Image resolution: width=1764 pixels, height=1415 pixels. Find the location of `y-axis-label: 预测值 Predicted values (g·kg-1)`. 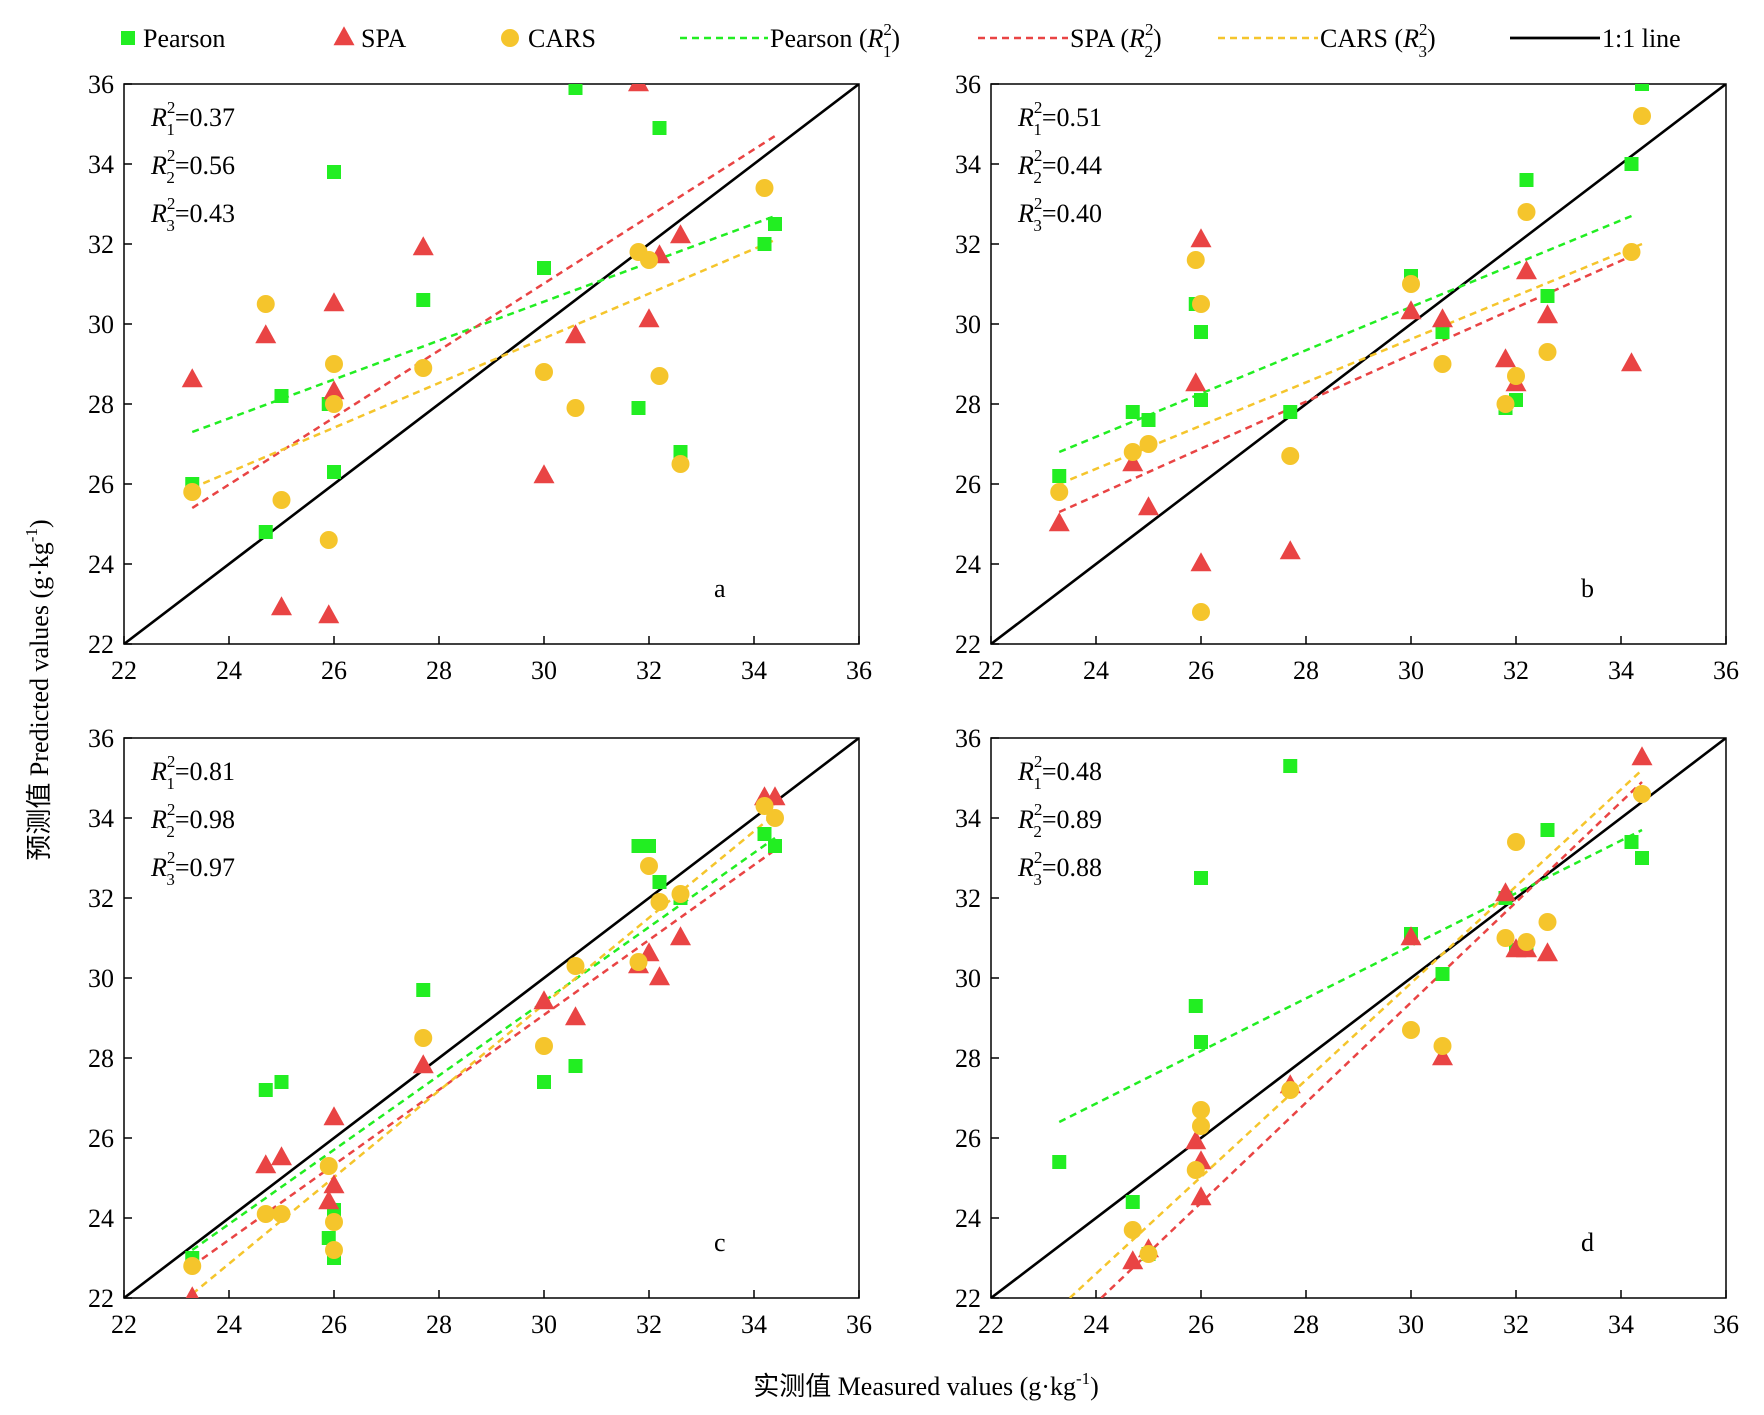

y-axis-label: 预测值 Predicted values (g·kg-1) is located at coordinates (38, 689).